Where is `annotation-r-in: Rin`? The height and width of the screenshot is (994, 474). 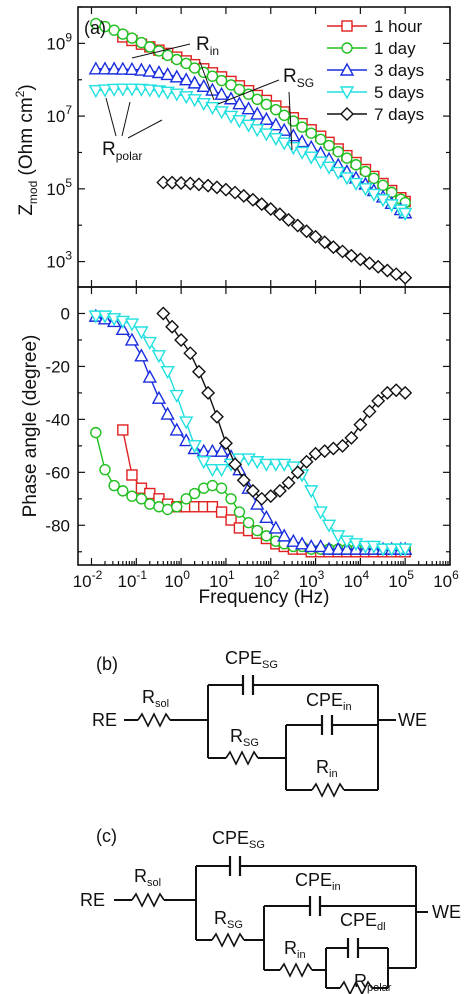 annotation-r-in: Rin is located at coordinates (175, 67).